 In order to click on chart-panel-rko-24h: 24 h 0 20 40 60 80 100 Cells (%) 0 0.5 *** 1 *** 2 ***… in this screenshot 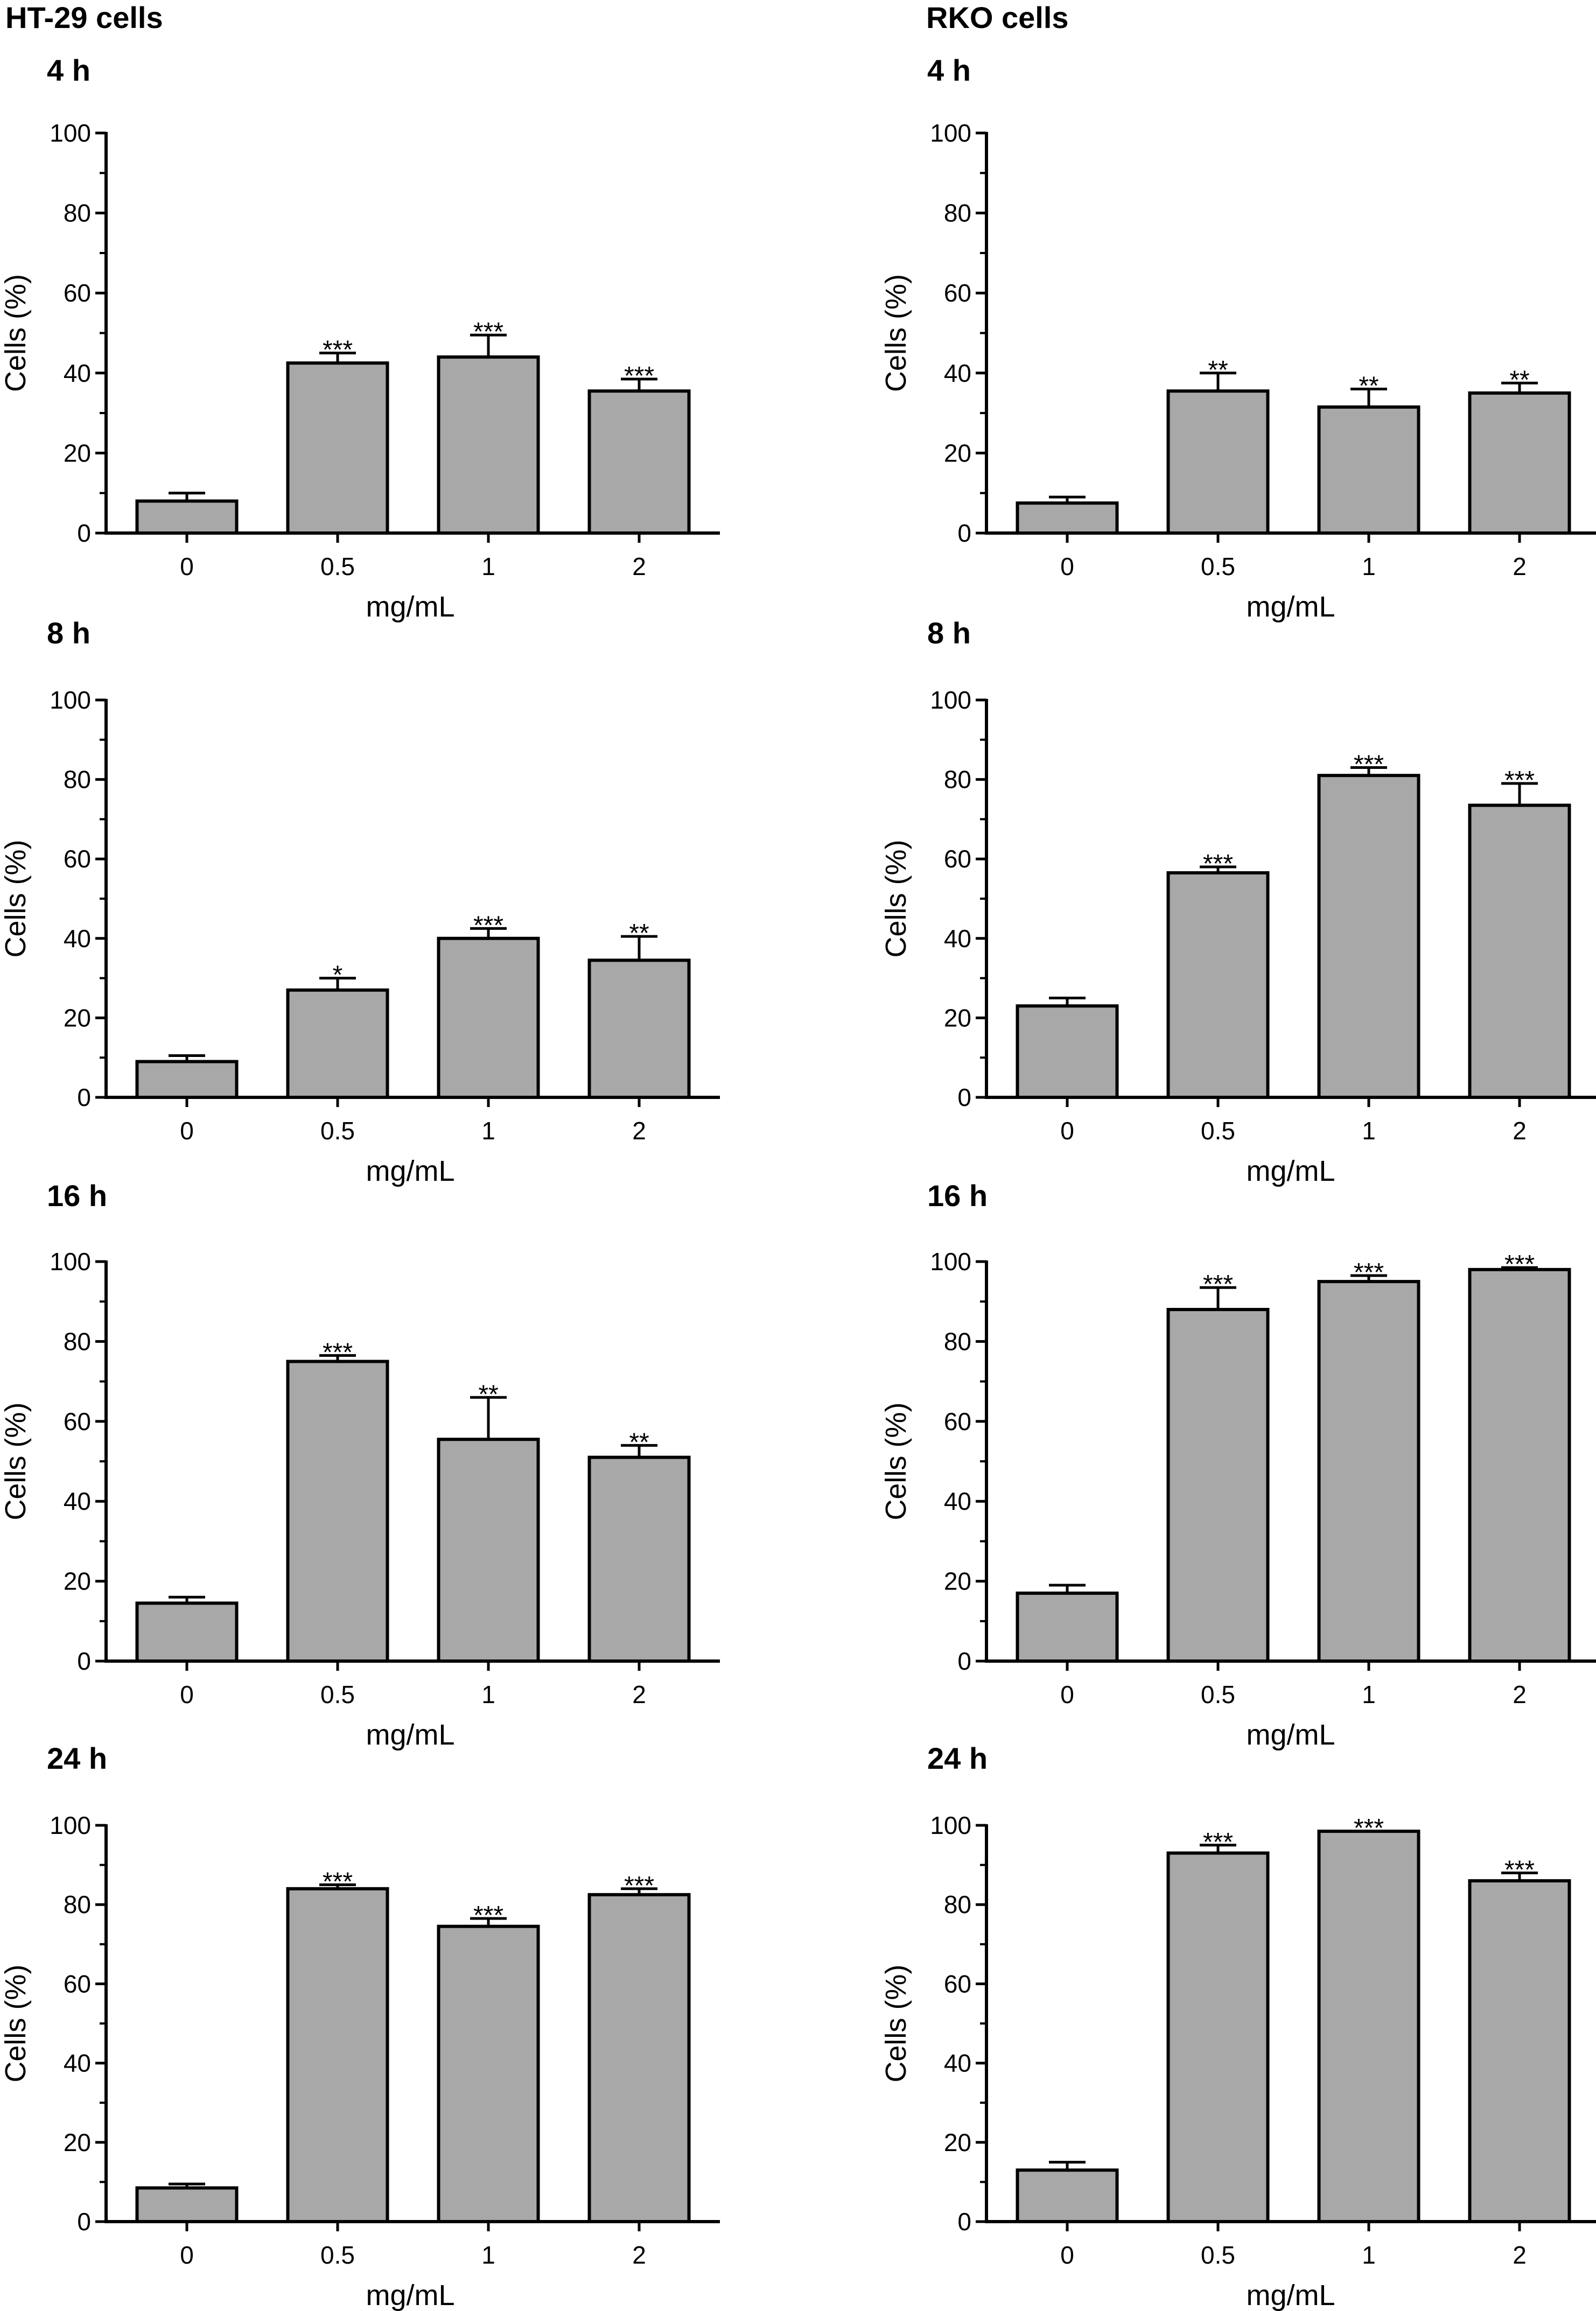, I will do `click(1238, 2026)`.